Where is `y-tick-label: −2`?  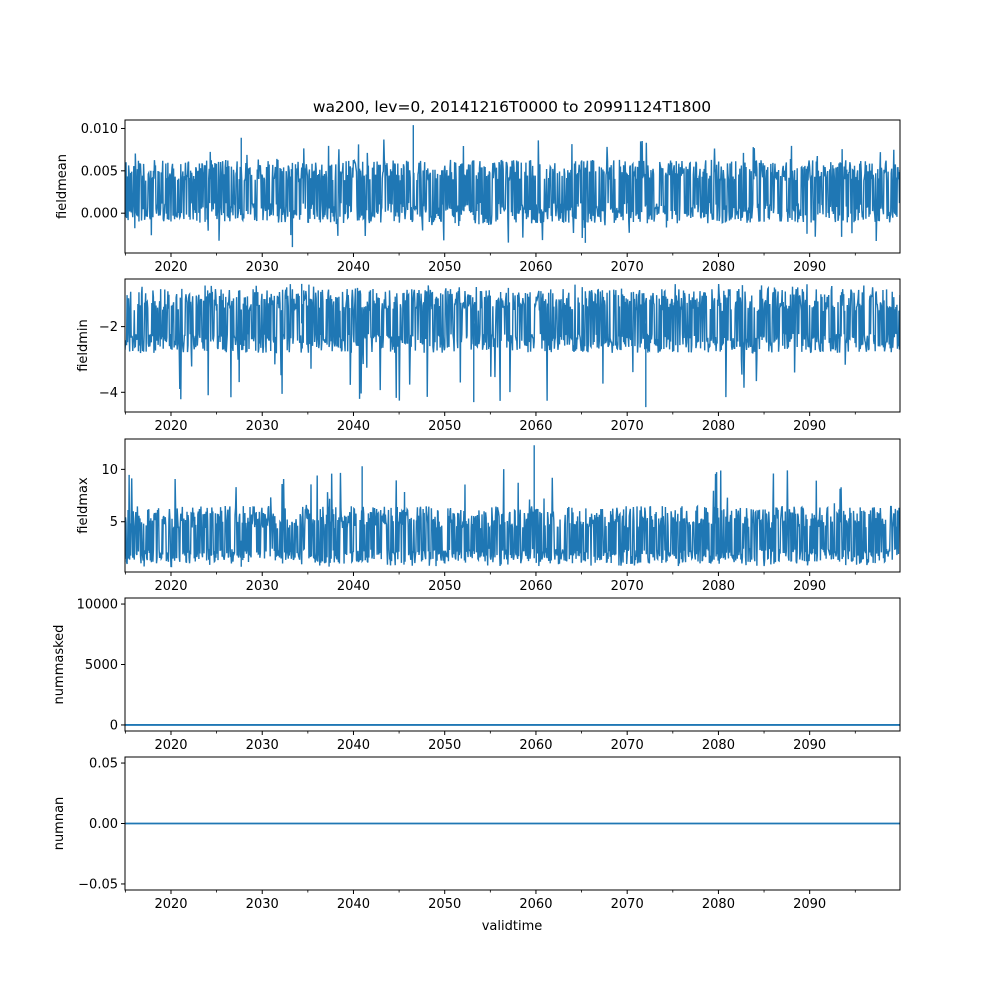 y-tick-label: −2 is located at coordinates (108, 327).